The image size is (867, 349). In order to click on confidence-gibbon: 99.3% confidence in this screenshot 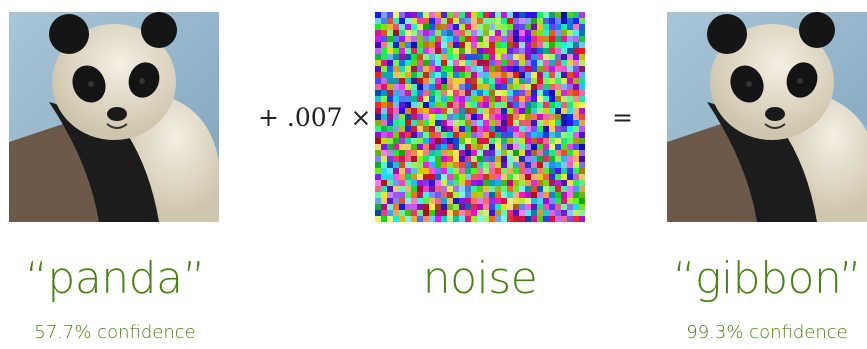, I will do `click(767, 332)`.